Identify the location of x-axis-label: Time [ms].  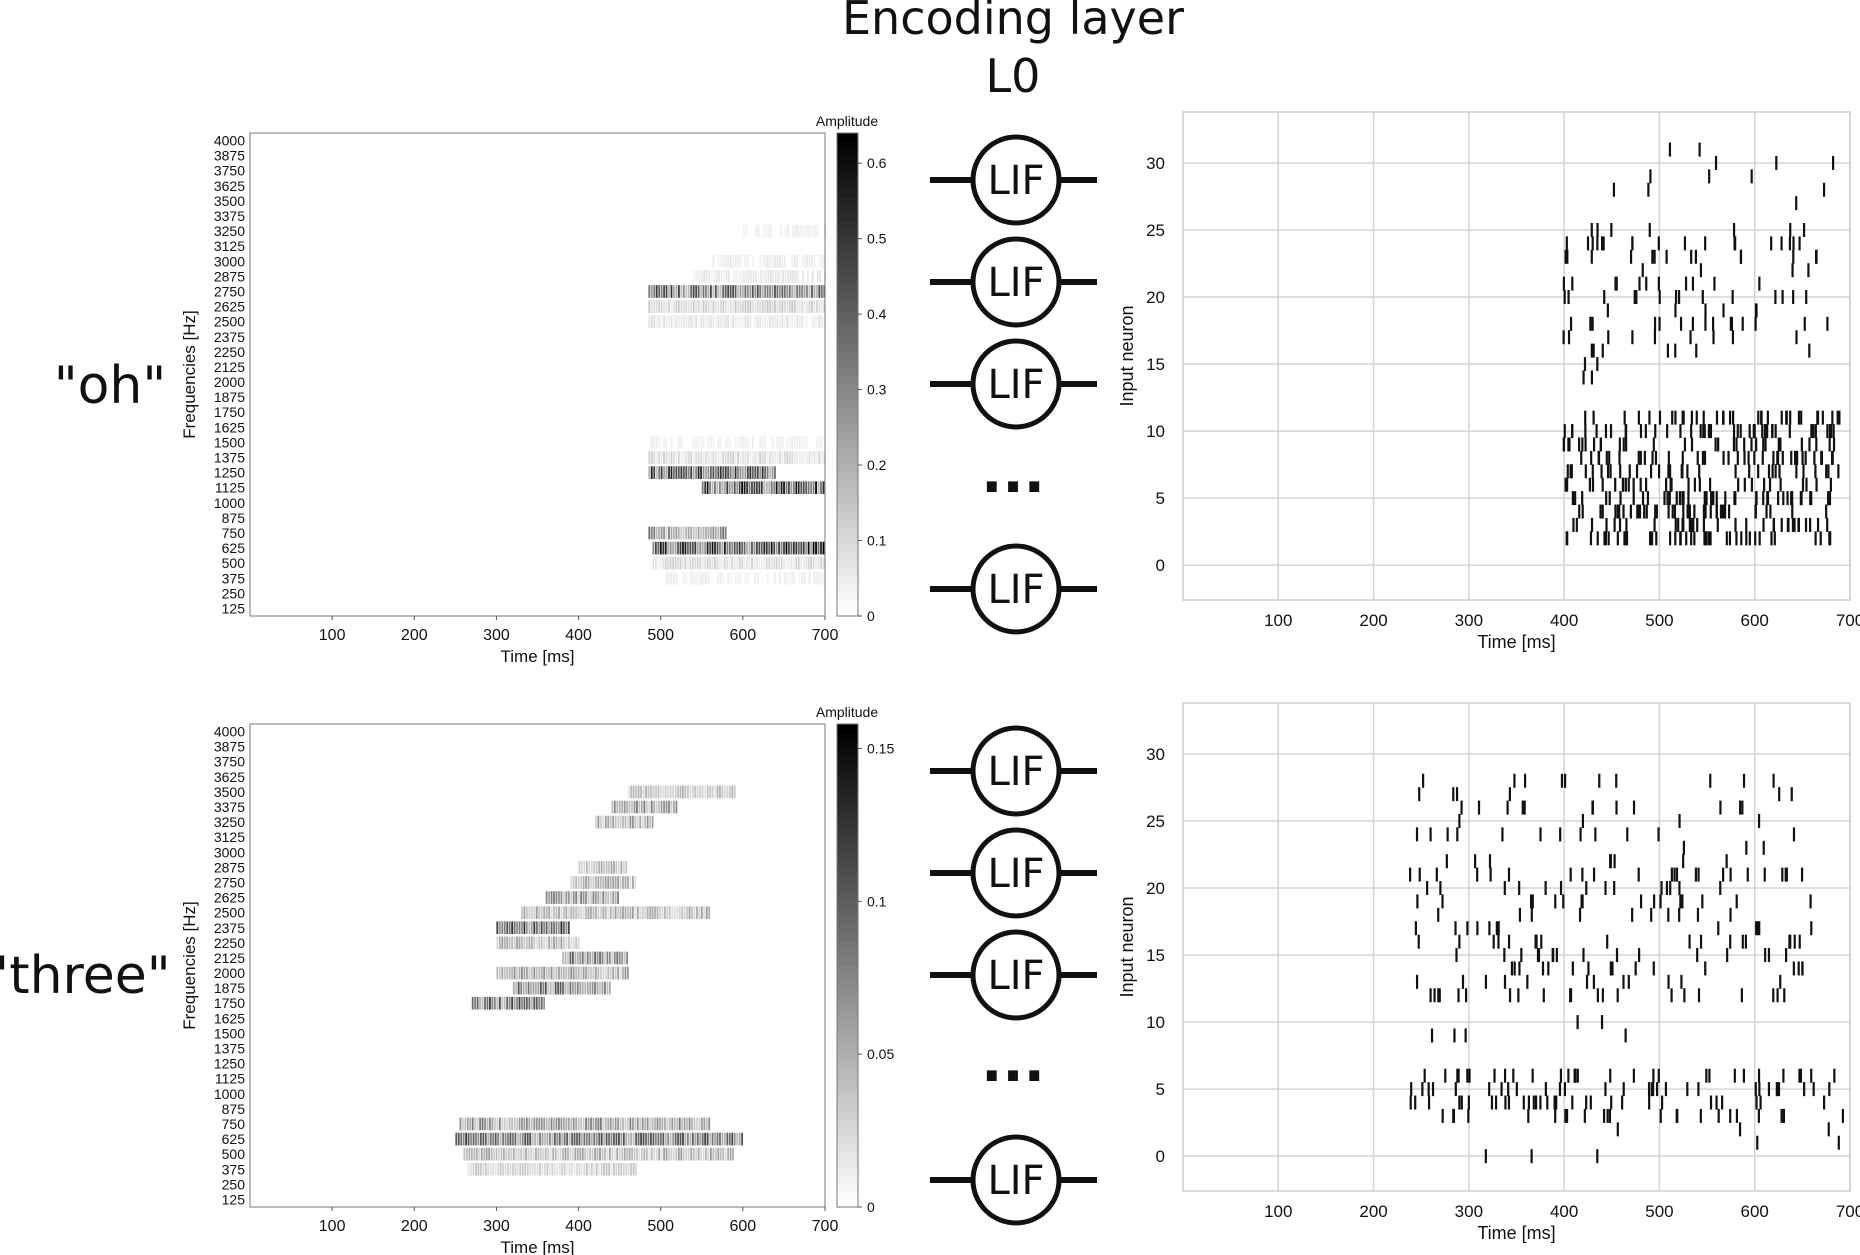
(1516, 1233).